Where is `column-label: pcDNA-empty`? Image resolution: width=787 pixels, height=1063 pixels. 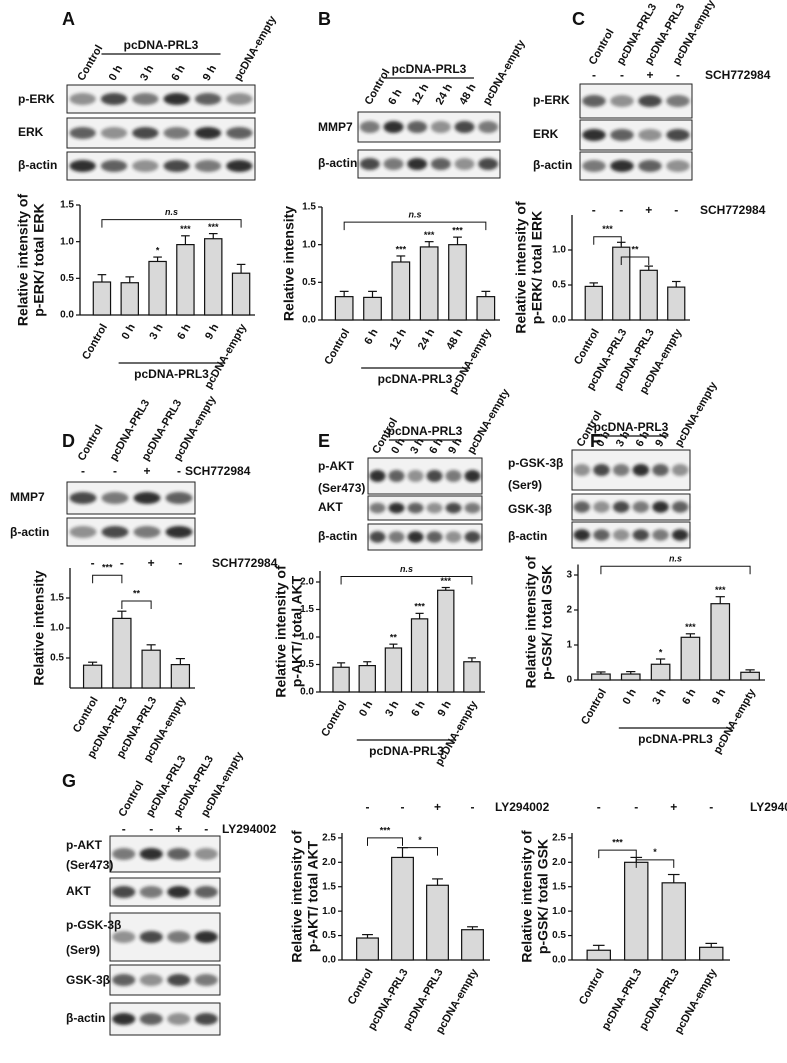 column-label: pcDNA-empty is located at coordinates (488, 421).